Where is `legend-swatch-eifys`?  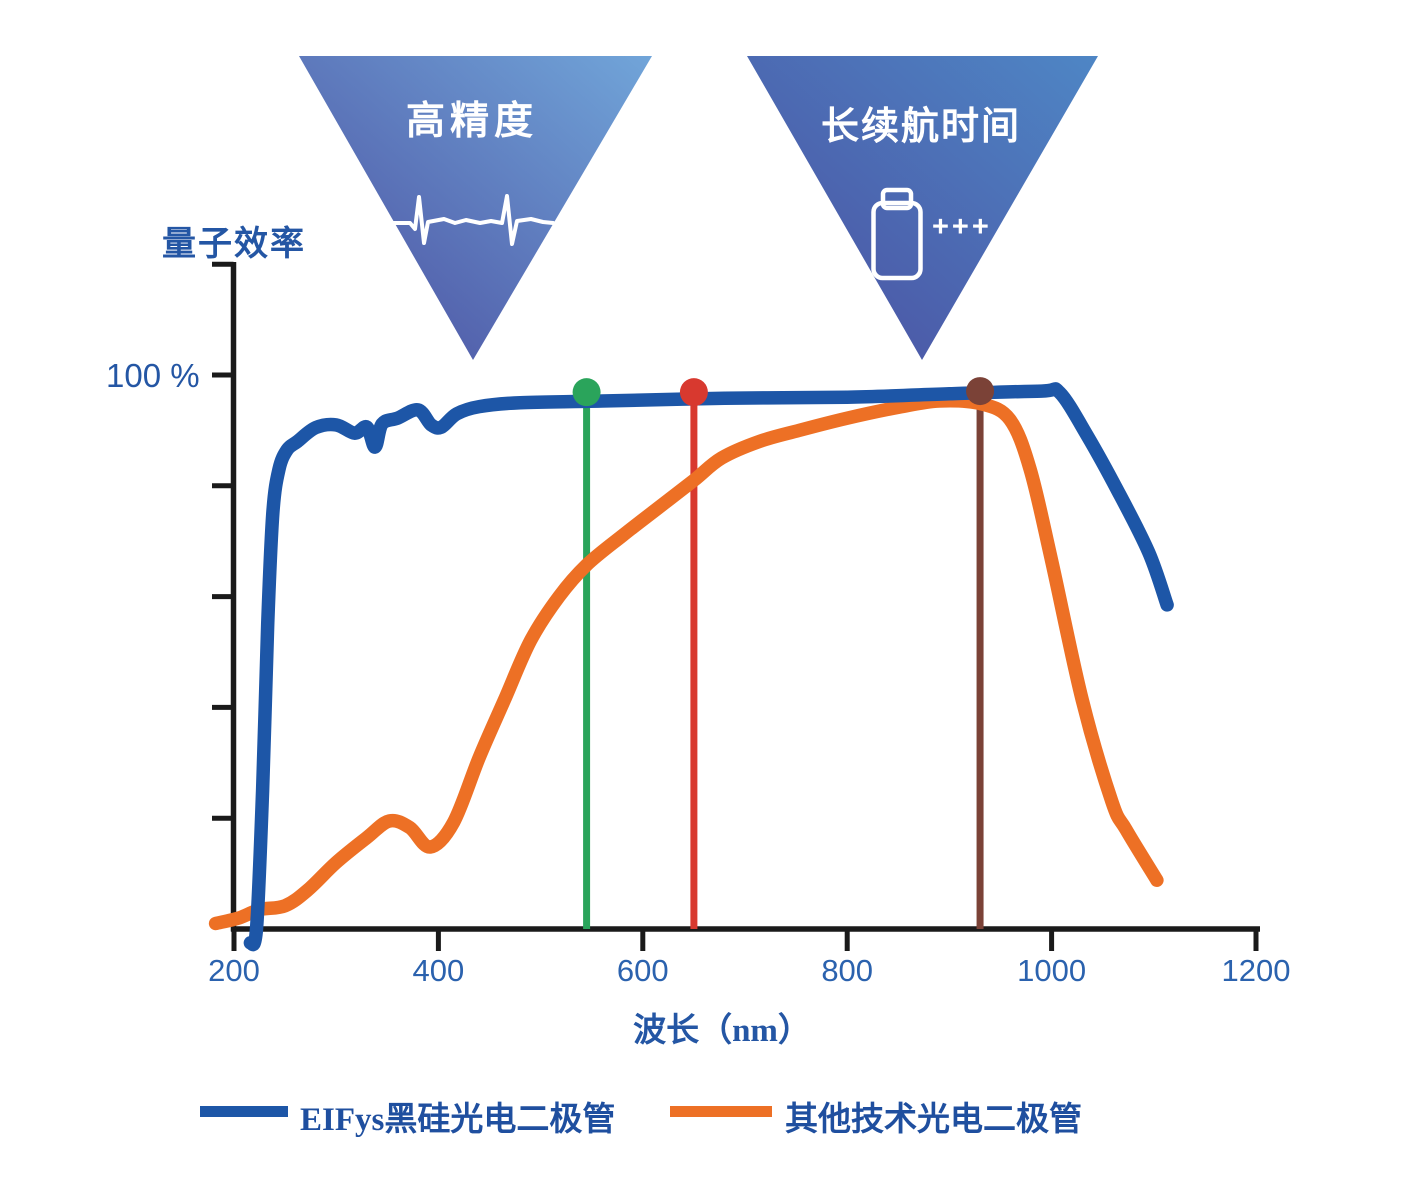 legend-swatch-eifys is located at coordinates (244, 1111).